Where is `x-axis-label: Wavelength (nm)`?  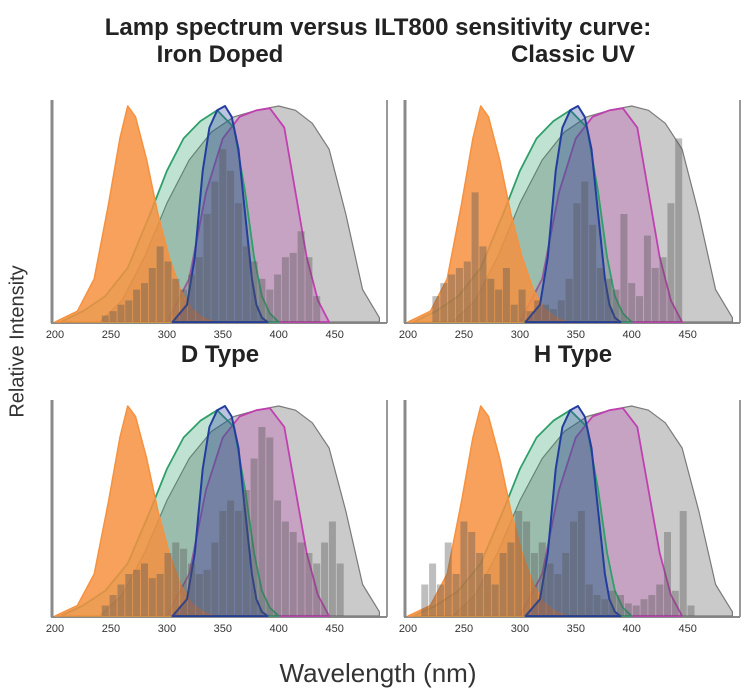 x-axis-label: Wavelength (nm) is located at coordinates (378, 673).